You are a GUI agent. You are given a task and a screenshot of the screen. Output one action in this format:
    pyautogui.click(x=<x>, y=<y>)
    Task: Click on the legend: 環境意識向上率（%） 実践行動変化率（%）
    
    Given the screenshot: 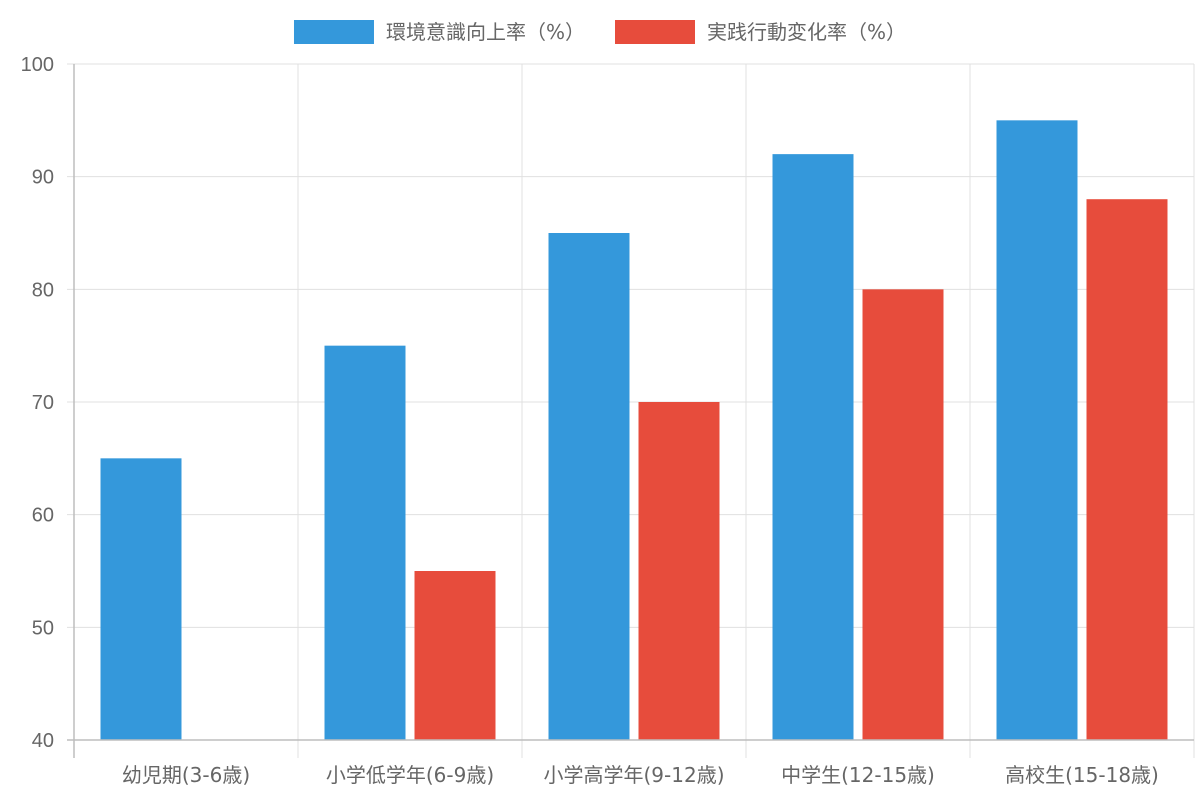 What is the action you would take?
    pyautogui.click(x=599, y=32)
    